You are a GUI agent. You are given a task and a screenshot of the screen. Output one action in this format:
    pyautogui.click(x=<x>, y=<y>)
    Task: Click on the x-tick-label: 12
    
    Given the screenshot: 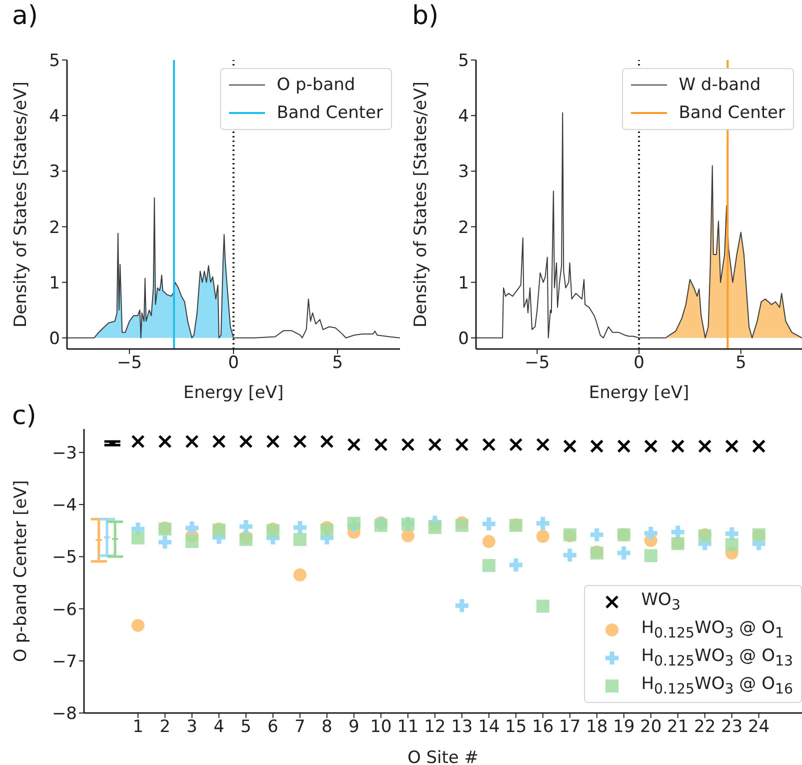 What is the action you would take?
    pyautogui.click(x=435, y=727)
    